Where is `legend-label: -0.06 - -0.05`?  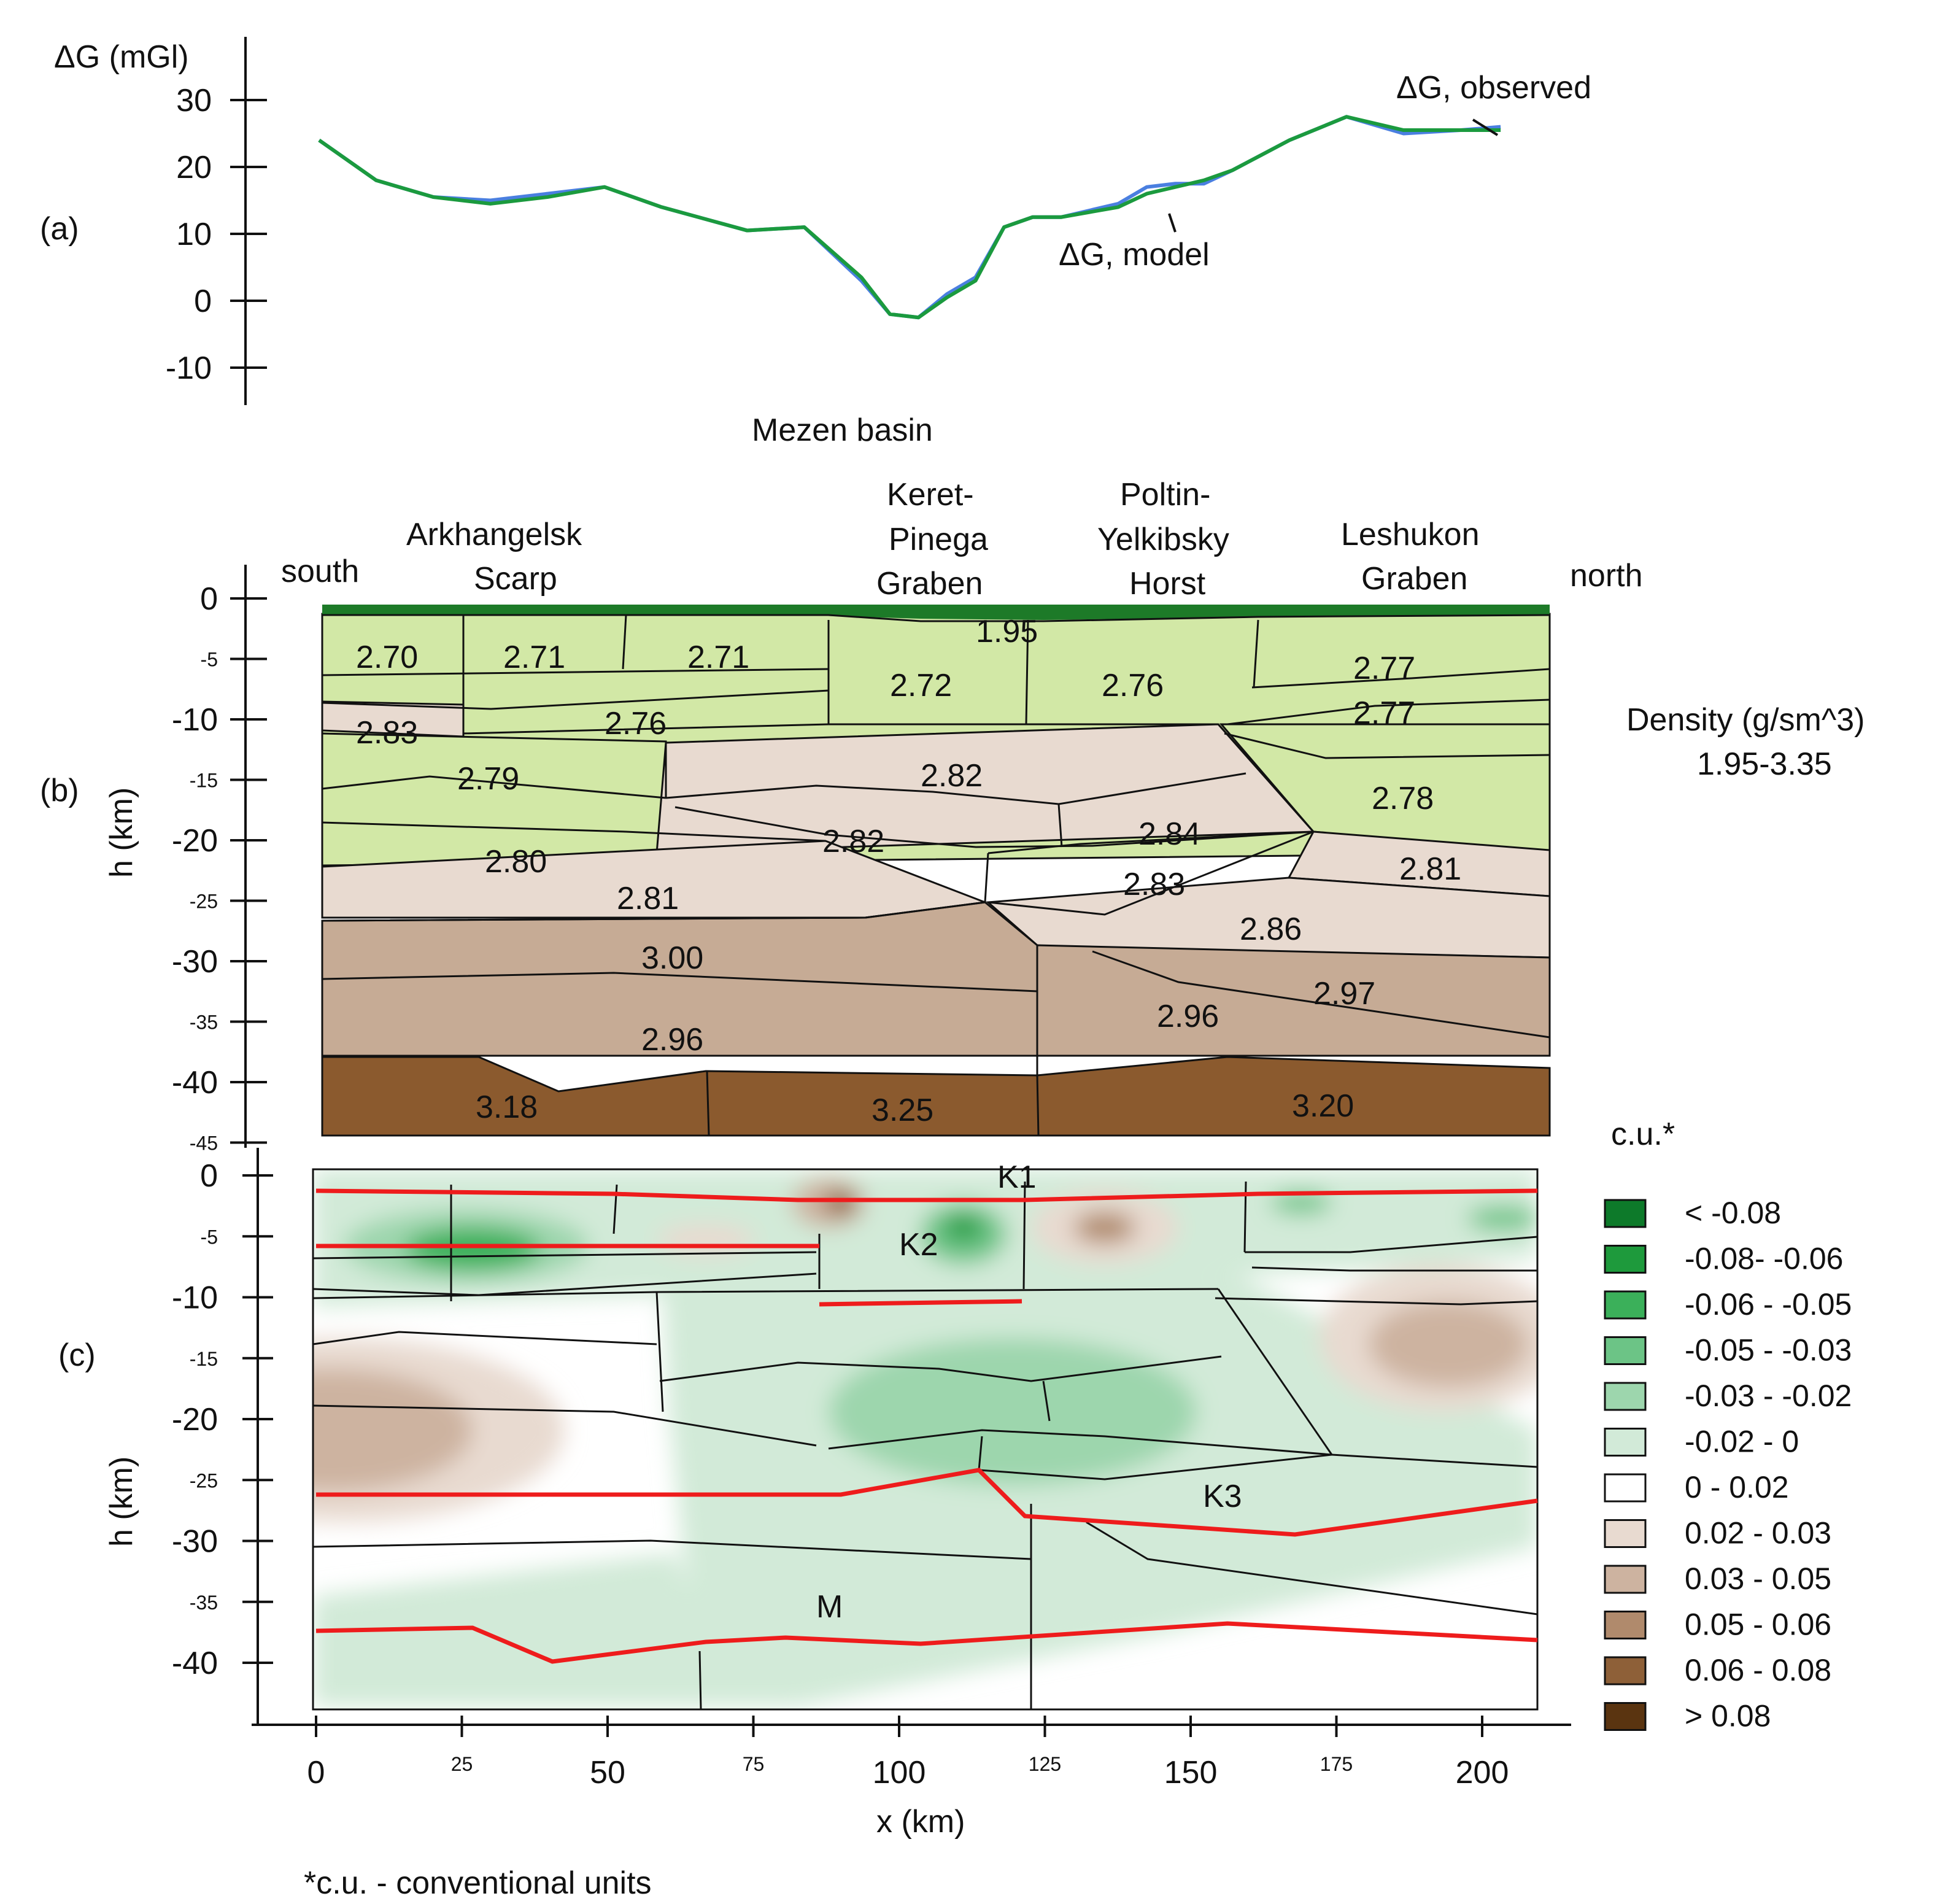 legend-label: -0.06 - -0.05 is located at coordinates (1768, 1304).